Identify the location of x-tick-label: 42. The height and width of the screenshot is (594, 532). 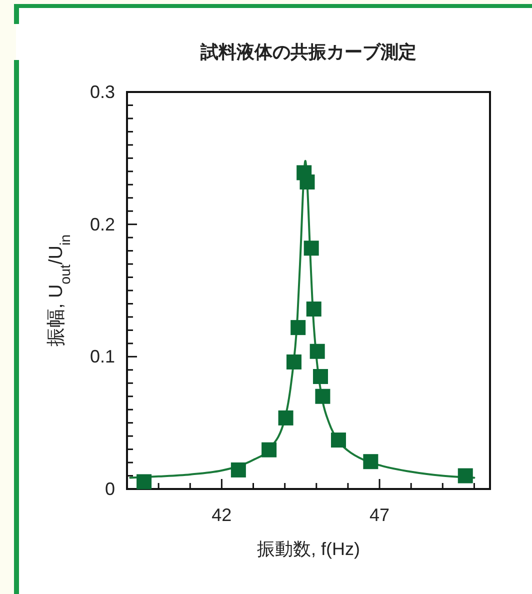
(222, 515).